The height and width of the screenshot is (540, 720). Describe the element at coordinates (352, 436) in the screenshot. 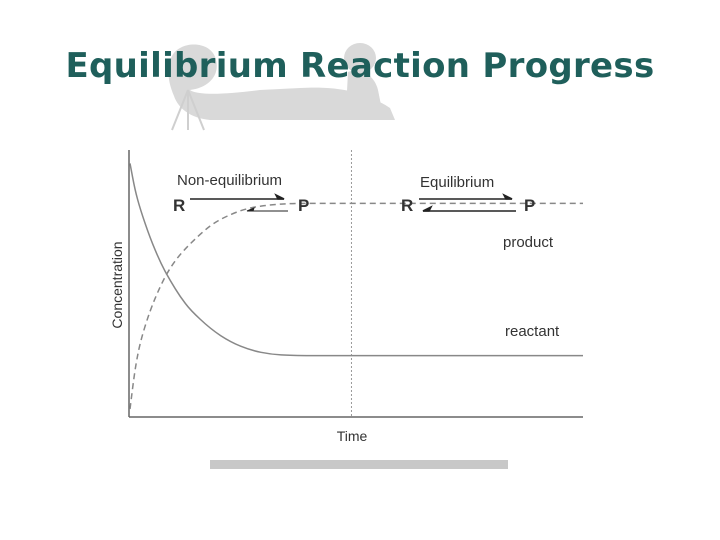

I see `x-axis-label: Time` at that location.